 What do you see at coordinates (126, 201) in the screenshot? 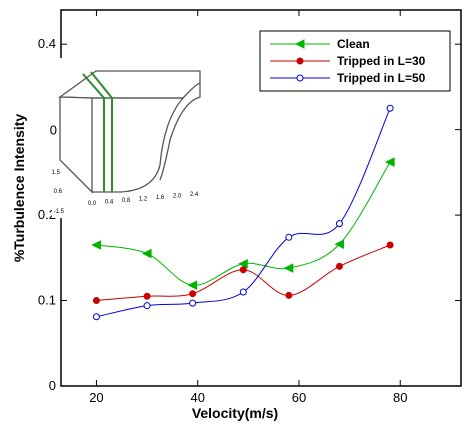
I see `inset-tick-label: 0.8` at bounding box center [126, 201].